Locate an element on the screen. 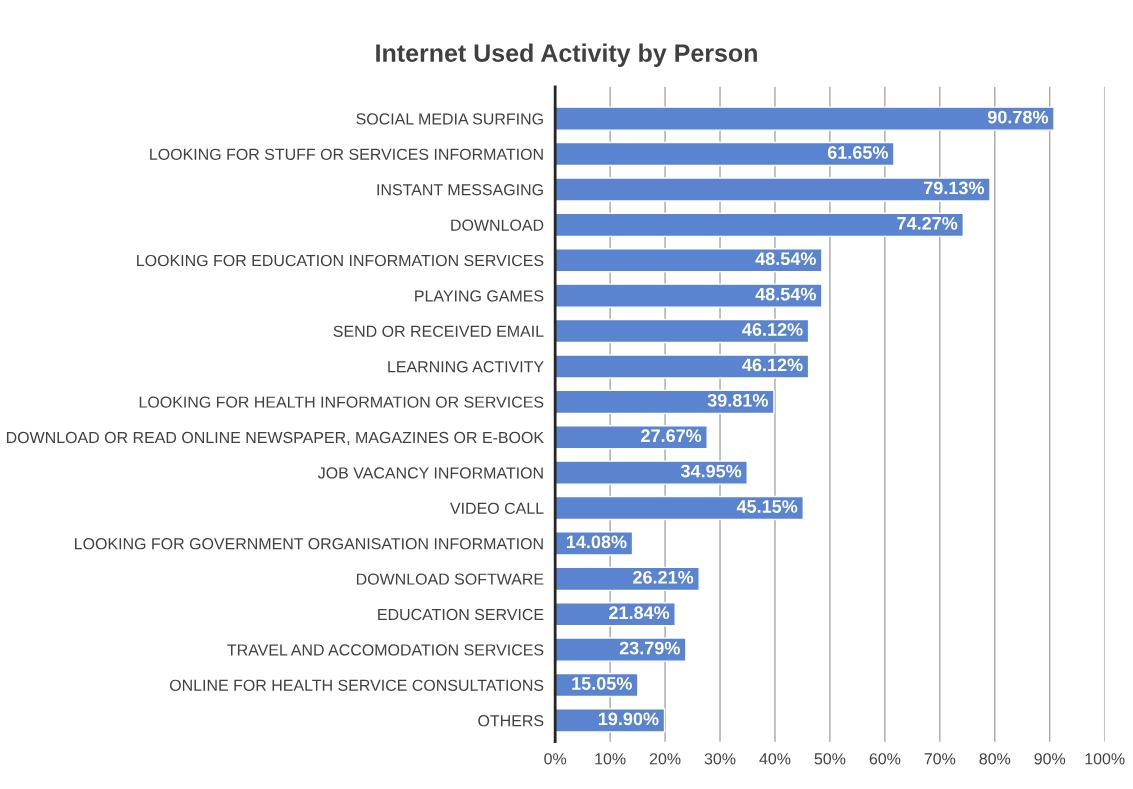 The image size is (1133, 789). y-tick-label: PLAYING GAMES is located at coordinates (479, 296).